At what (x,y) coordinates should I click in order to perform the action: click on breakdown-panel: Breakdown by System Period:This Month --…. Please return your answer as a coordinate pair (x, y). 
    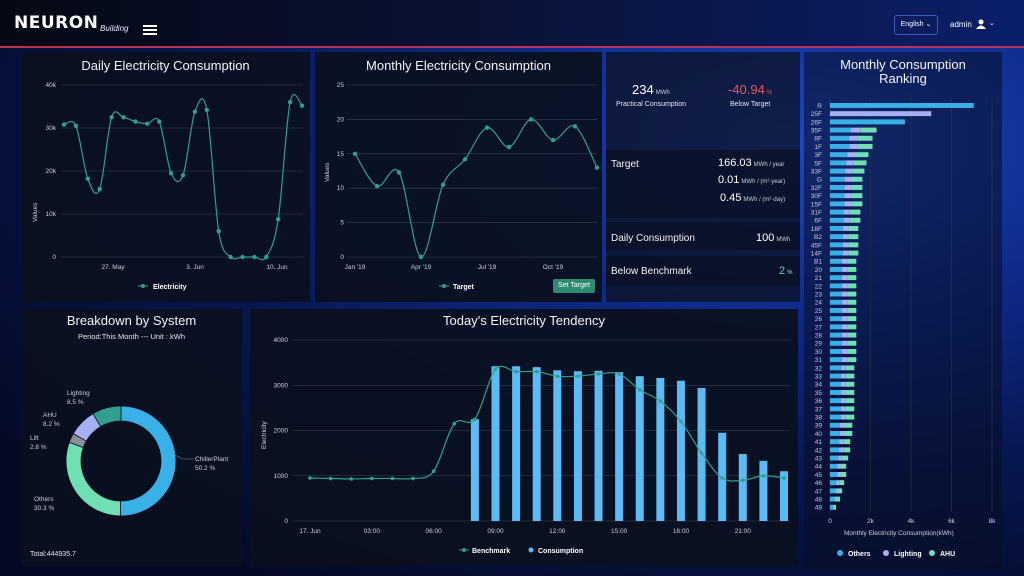
    Looking at the image, I should click on (131, 437).